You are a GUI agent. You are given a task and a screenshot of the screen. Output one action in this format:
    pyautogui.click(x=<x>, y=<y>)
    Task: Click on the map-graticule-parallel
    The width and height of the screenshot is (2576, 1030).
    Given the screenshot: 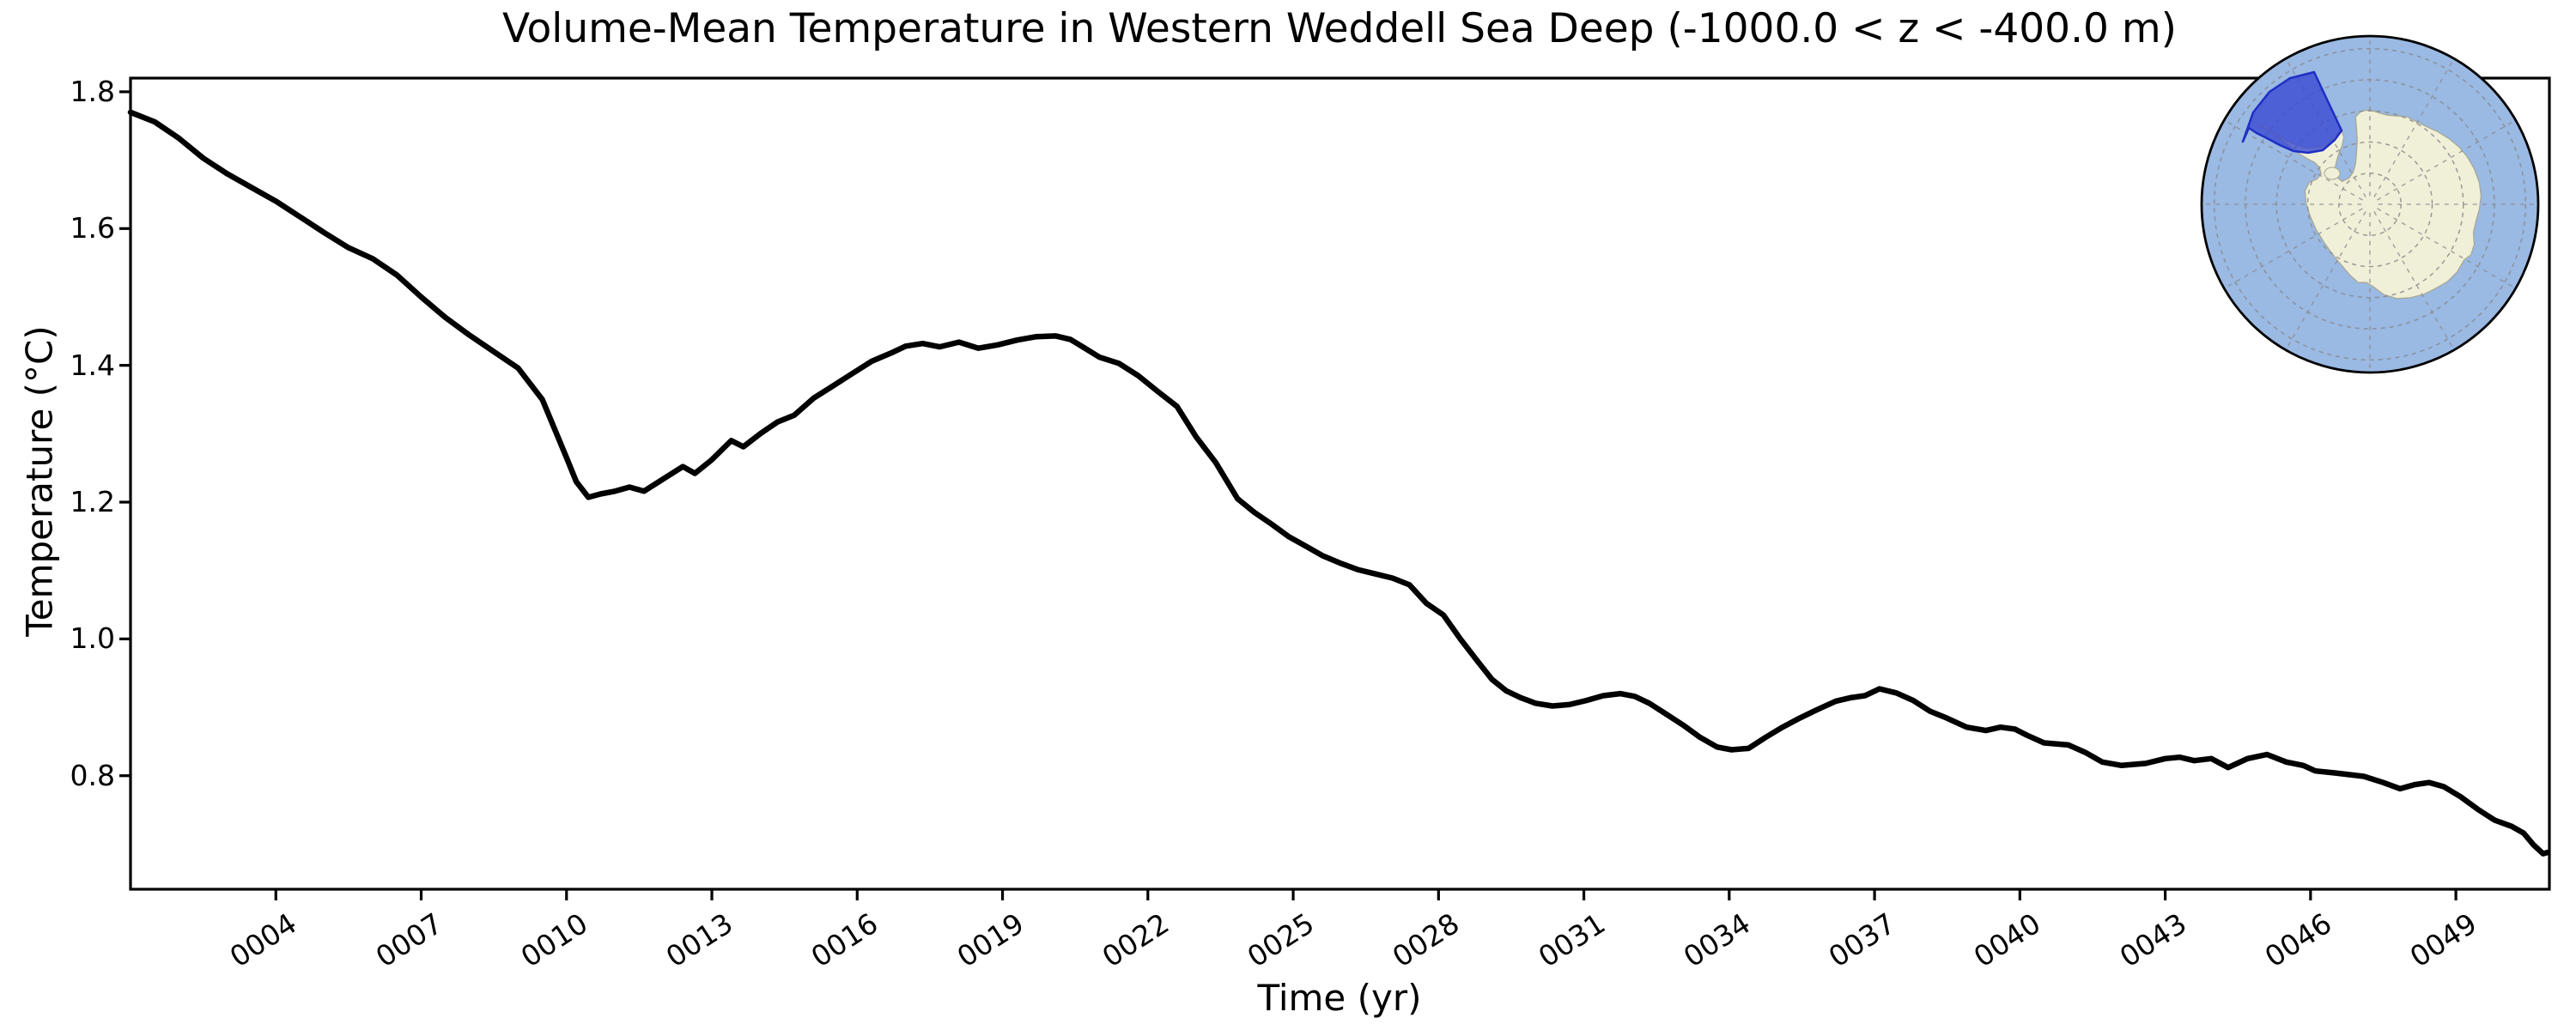 What is the action you would take?
    pyautogui.click(x=2369, y=204)
    